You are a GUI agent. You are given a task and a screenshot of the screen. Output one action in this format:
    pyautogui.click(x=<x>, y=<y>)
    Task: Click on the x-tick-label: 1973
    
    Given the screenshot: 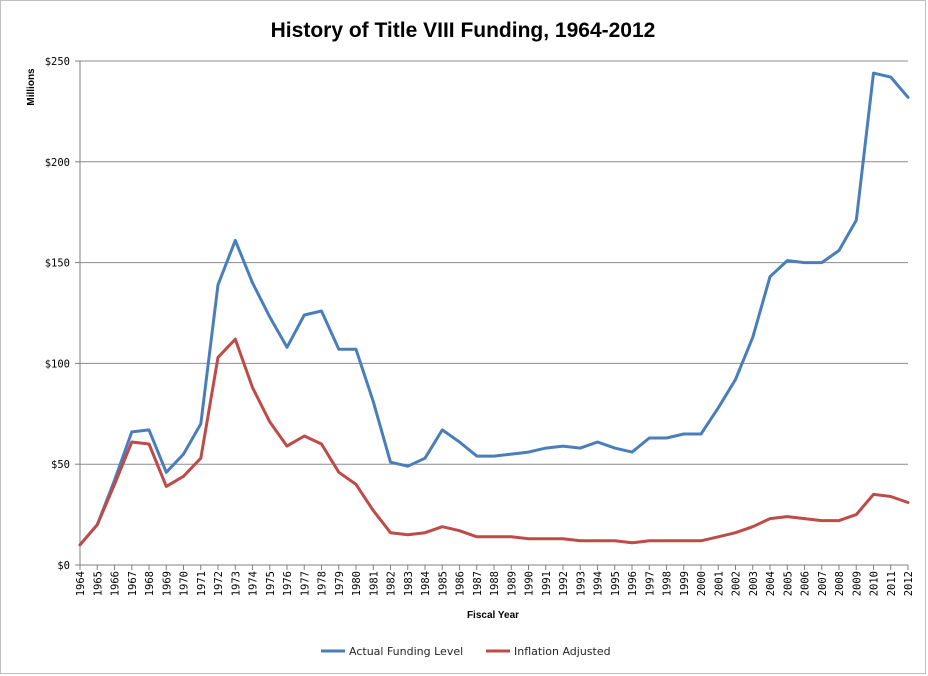 What is the action you would take?
    pyautogui.click(x=236, y=583)
    